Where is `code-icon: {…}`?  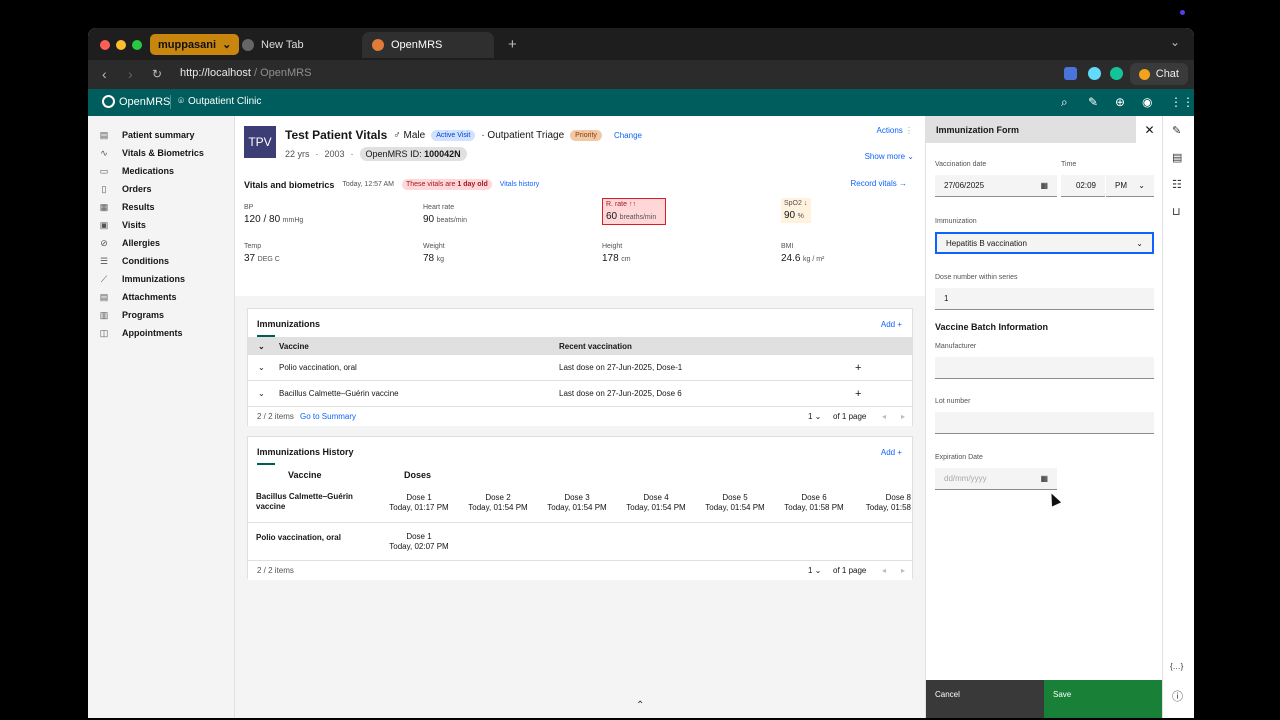
code-icon: {…} is located at coordinates (1177, 666).